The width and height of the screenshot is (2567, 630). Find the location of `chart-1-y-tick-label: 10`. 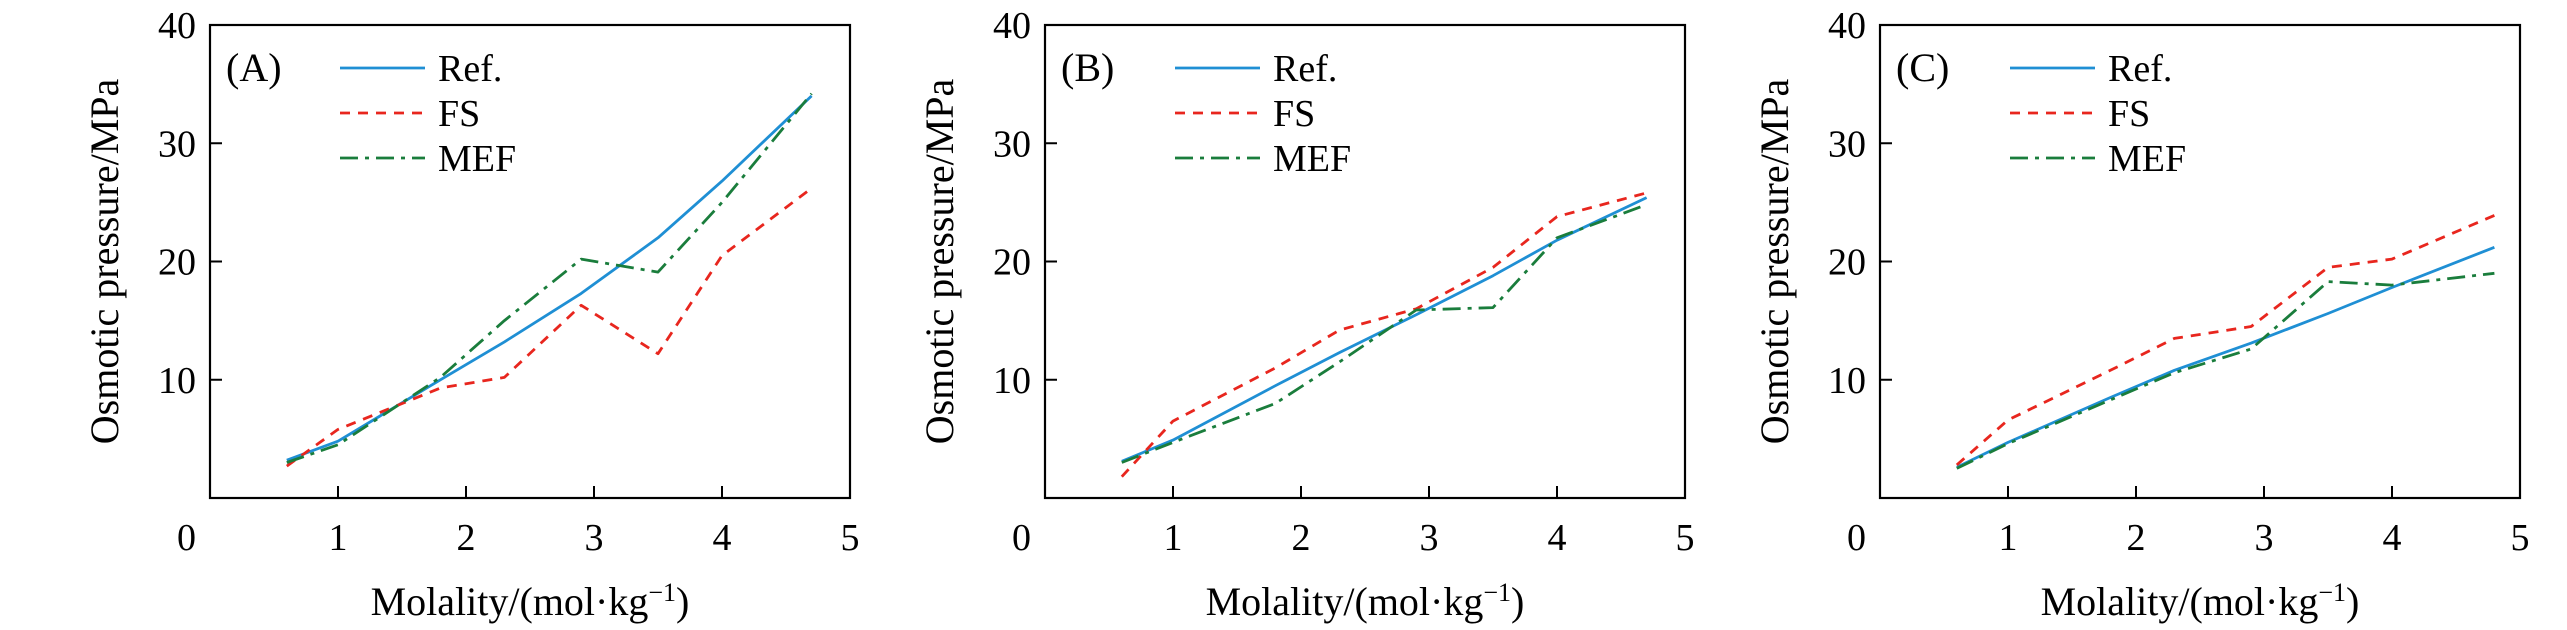

chart-1-y-tick-label: 10 is located at coordinates (1012, 381).